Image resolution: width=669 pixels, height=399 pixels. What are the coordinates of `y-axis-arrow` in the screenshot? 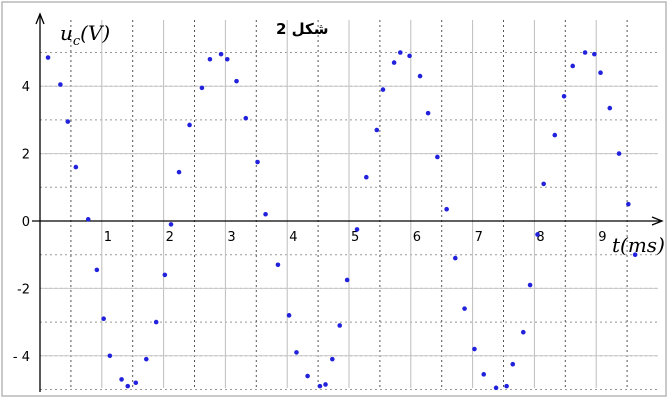 It's located at (40, 18).